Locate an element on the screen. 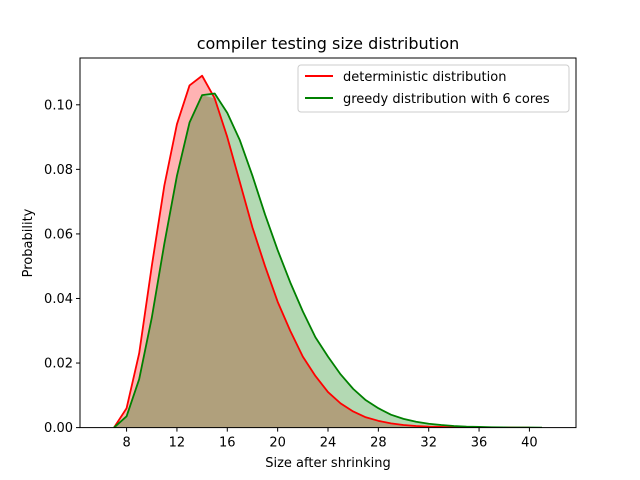 This screenshot has width=640, height=480. x-tick-label: 16 is located at coordinates (227, 443).